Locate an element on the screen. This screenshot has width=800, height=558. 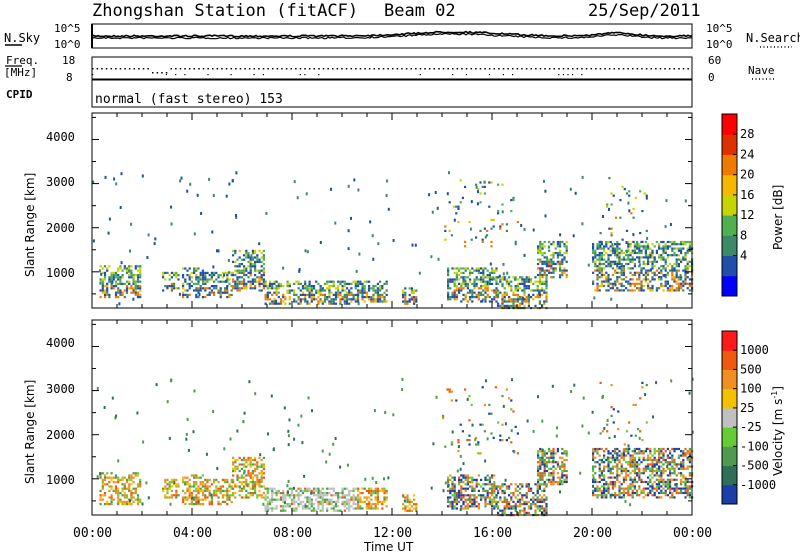
x-tick-label: 16:00 is located at coordinates (492, 533).